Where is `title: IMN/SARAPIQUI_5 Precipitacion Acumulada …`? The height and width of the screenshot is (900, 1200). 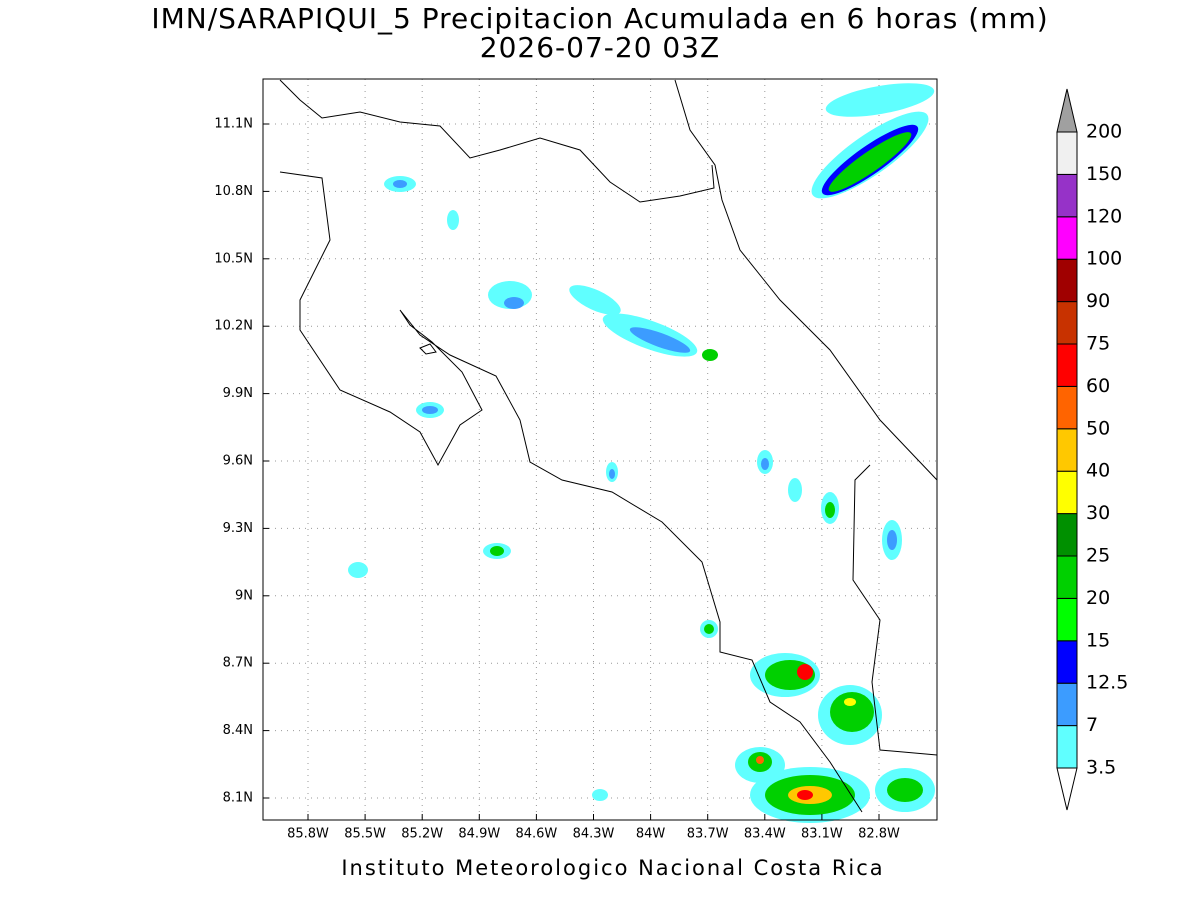 title: IMN/SARAPIQUI_5 Precipitacion Acumulada … is located at coordinates (599, 18).